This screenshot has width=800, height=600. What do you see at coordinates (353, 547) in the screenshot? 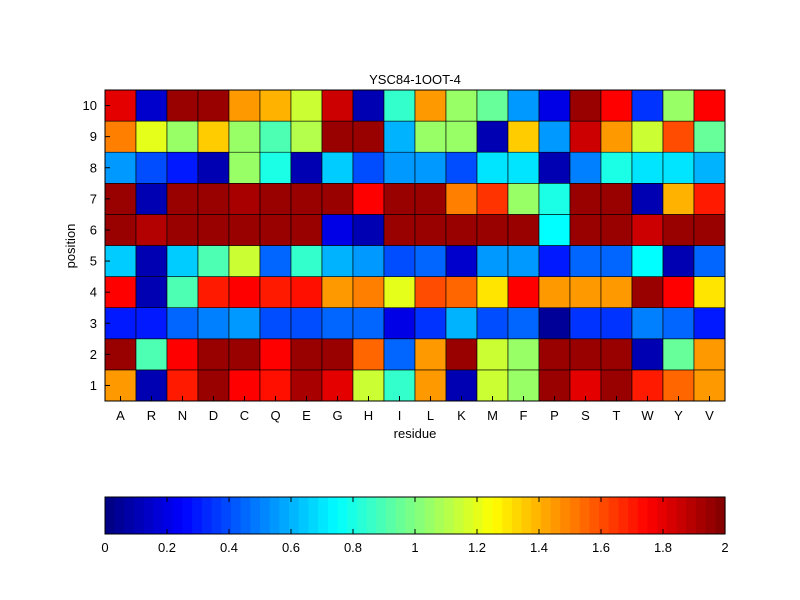
I see `colorbar-tick-label: 0.8` at bounding box center [353, 547].